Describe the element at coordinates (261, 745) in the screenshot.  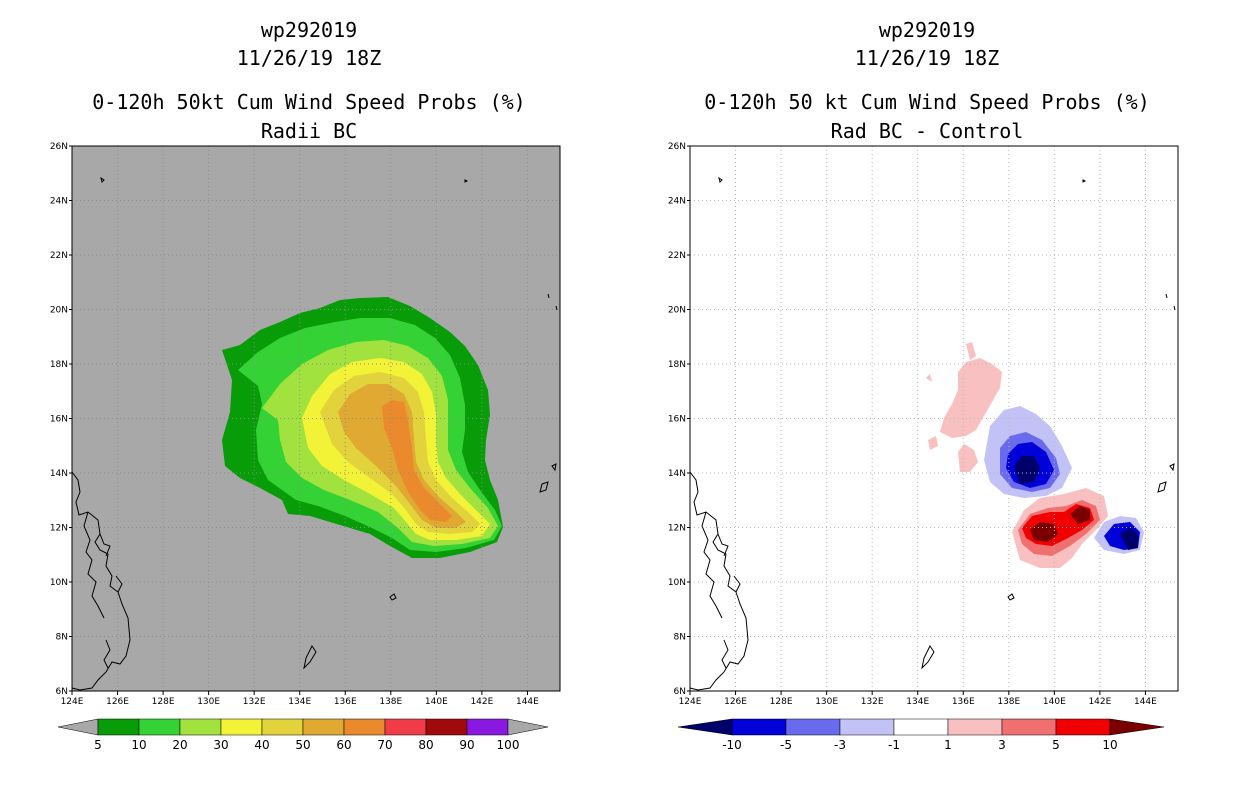
I see `colorbar-label: 40` at that location.